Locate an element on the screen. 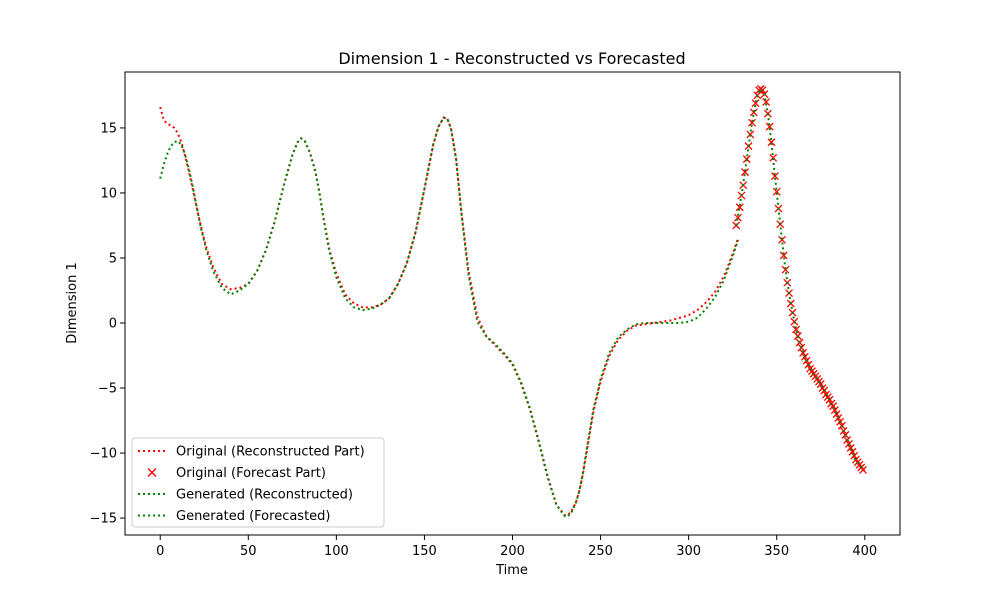 This screenshot has width=1000, height=600. x-tick-label: 300 is located at coordinates (688, 551).